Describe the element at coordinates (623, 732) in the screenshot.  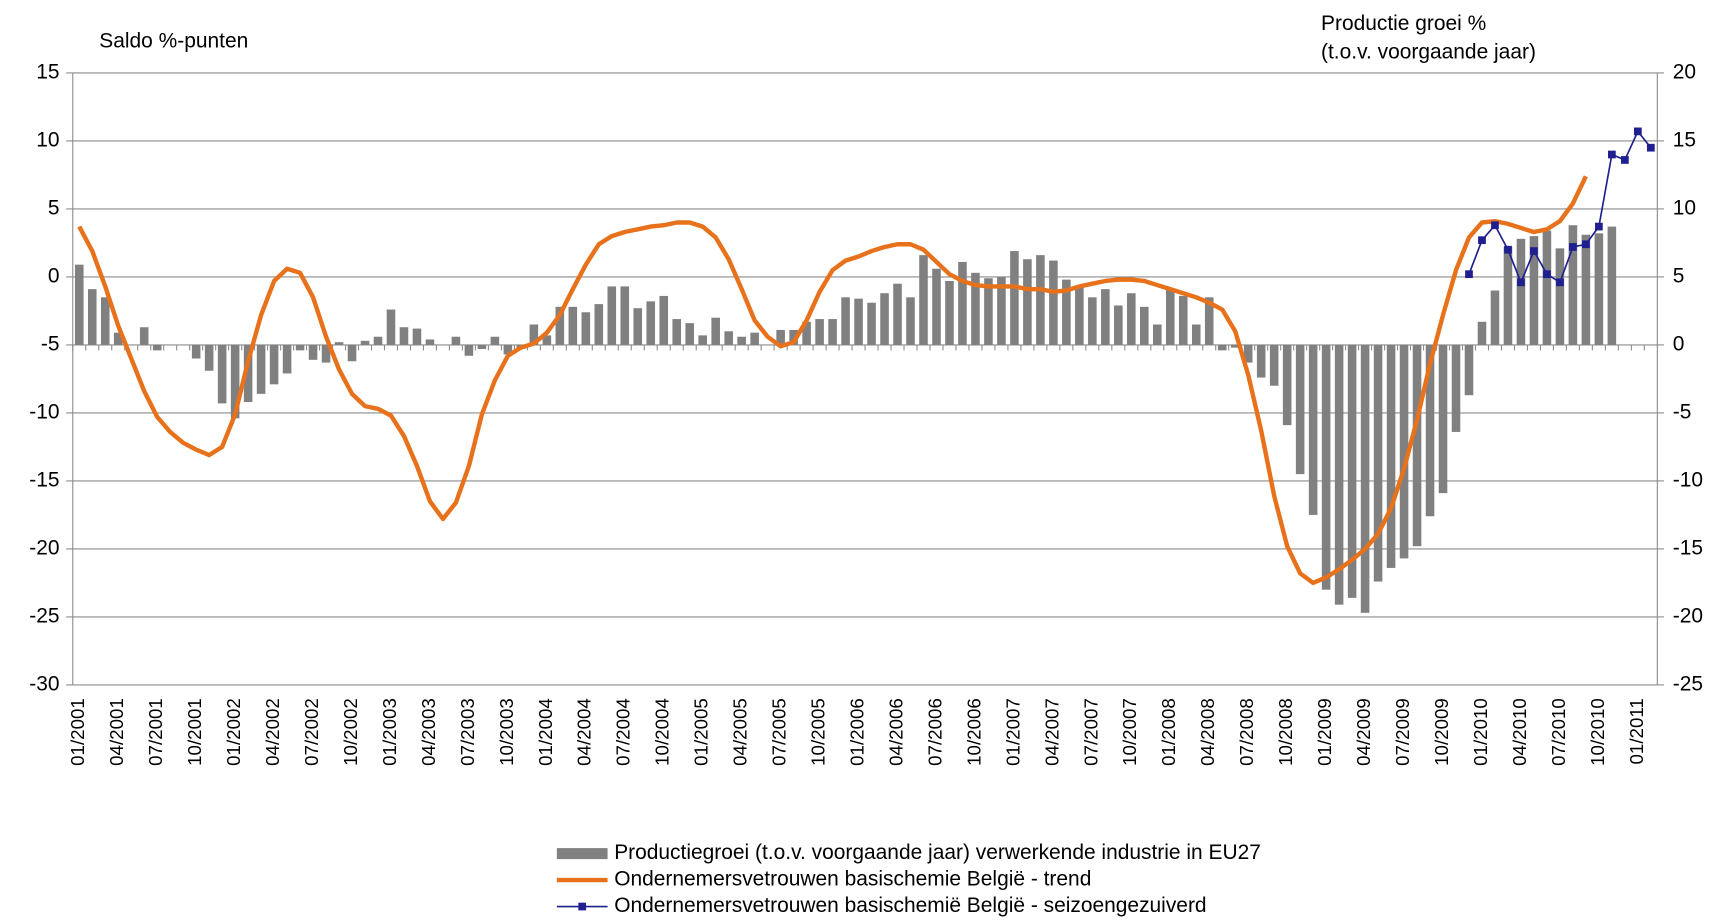
I see `x-tick-label: 07/2004` at that location.